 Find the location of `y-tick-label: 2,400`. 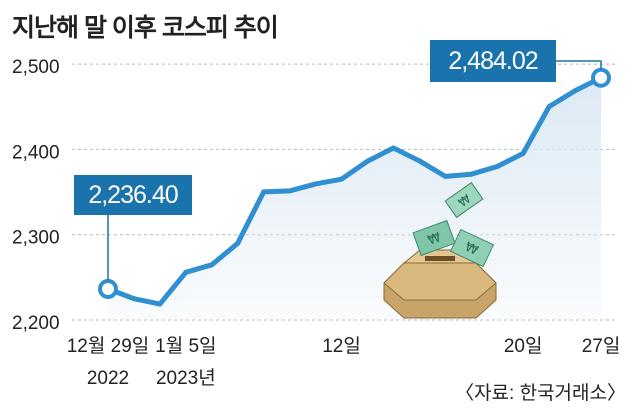

y-tick-label: 2,400 is located at coordinates (36, 152).